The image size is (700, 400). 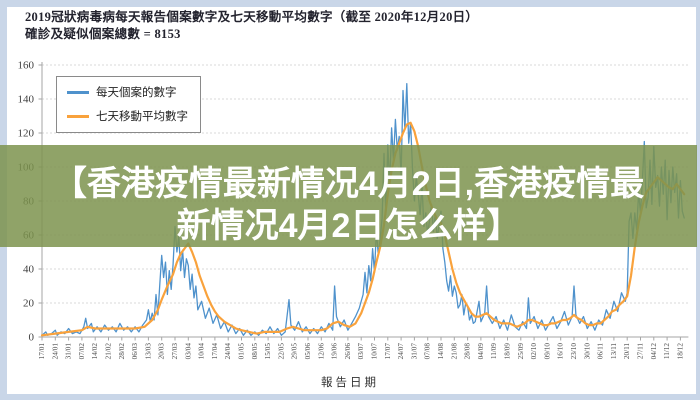 I want to click on svg-text: 06/03, so click(x=135, y=351).